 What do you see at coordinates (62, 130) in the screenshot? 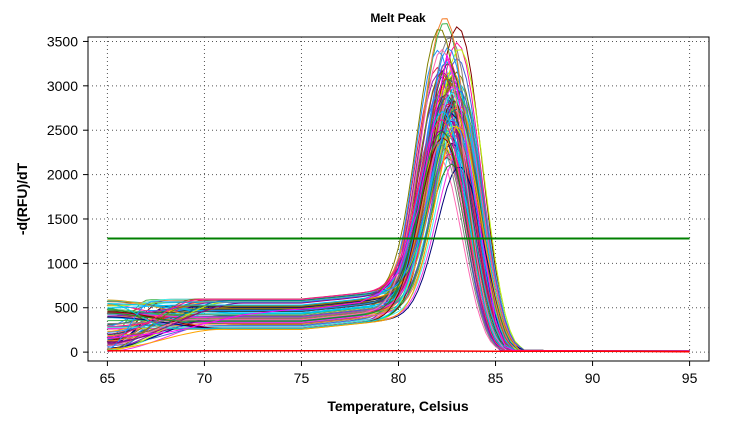
I see `y-tick-label: 2500` at bounding box center [62, 130].